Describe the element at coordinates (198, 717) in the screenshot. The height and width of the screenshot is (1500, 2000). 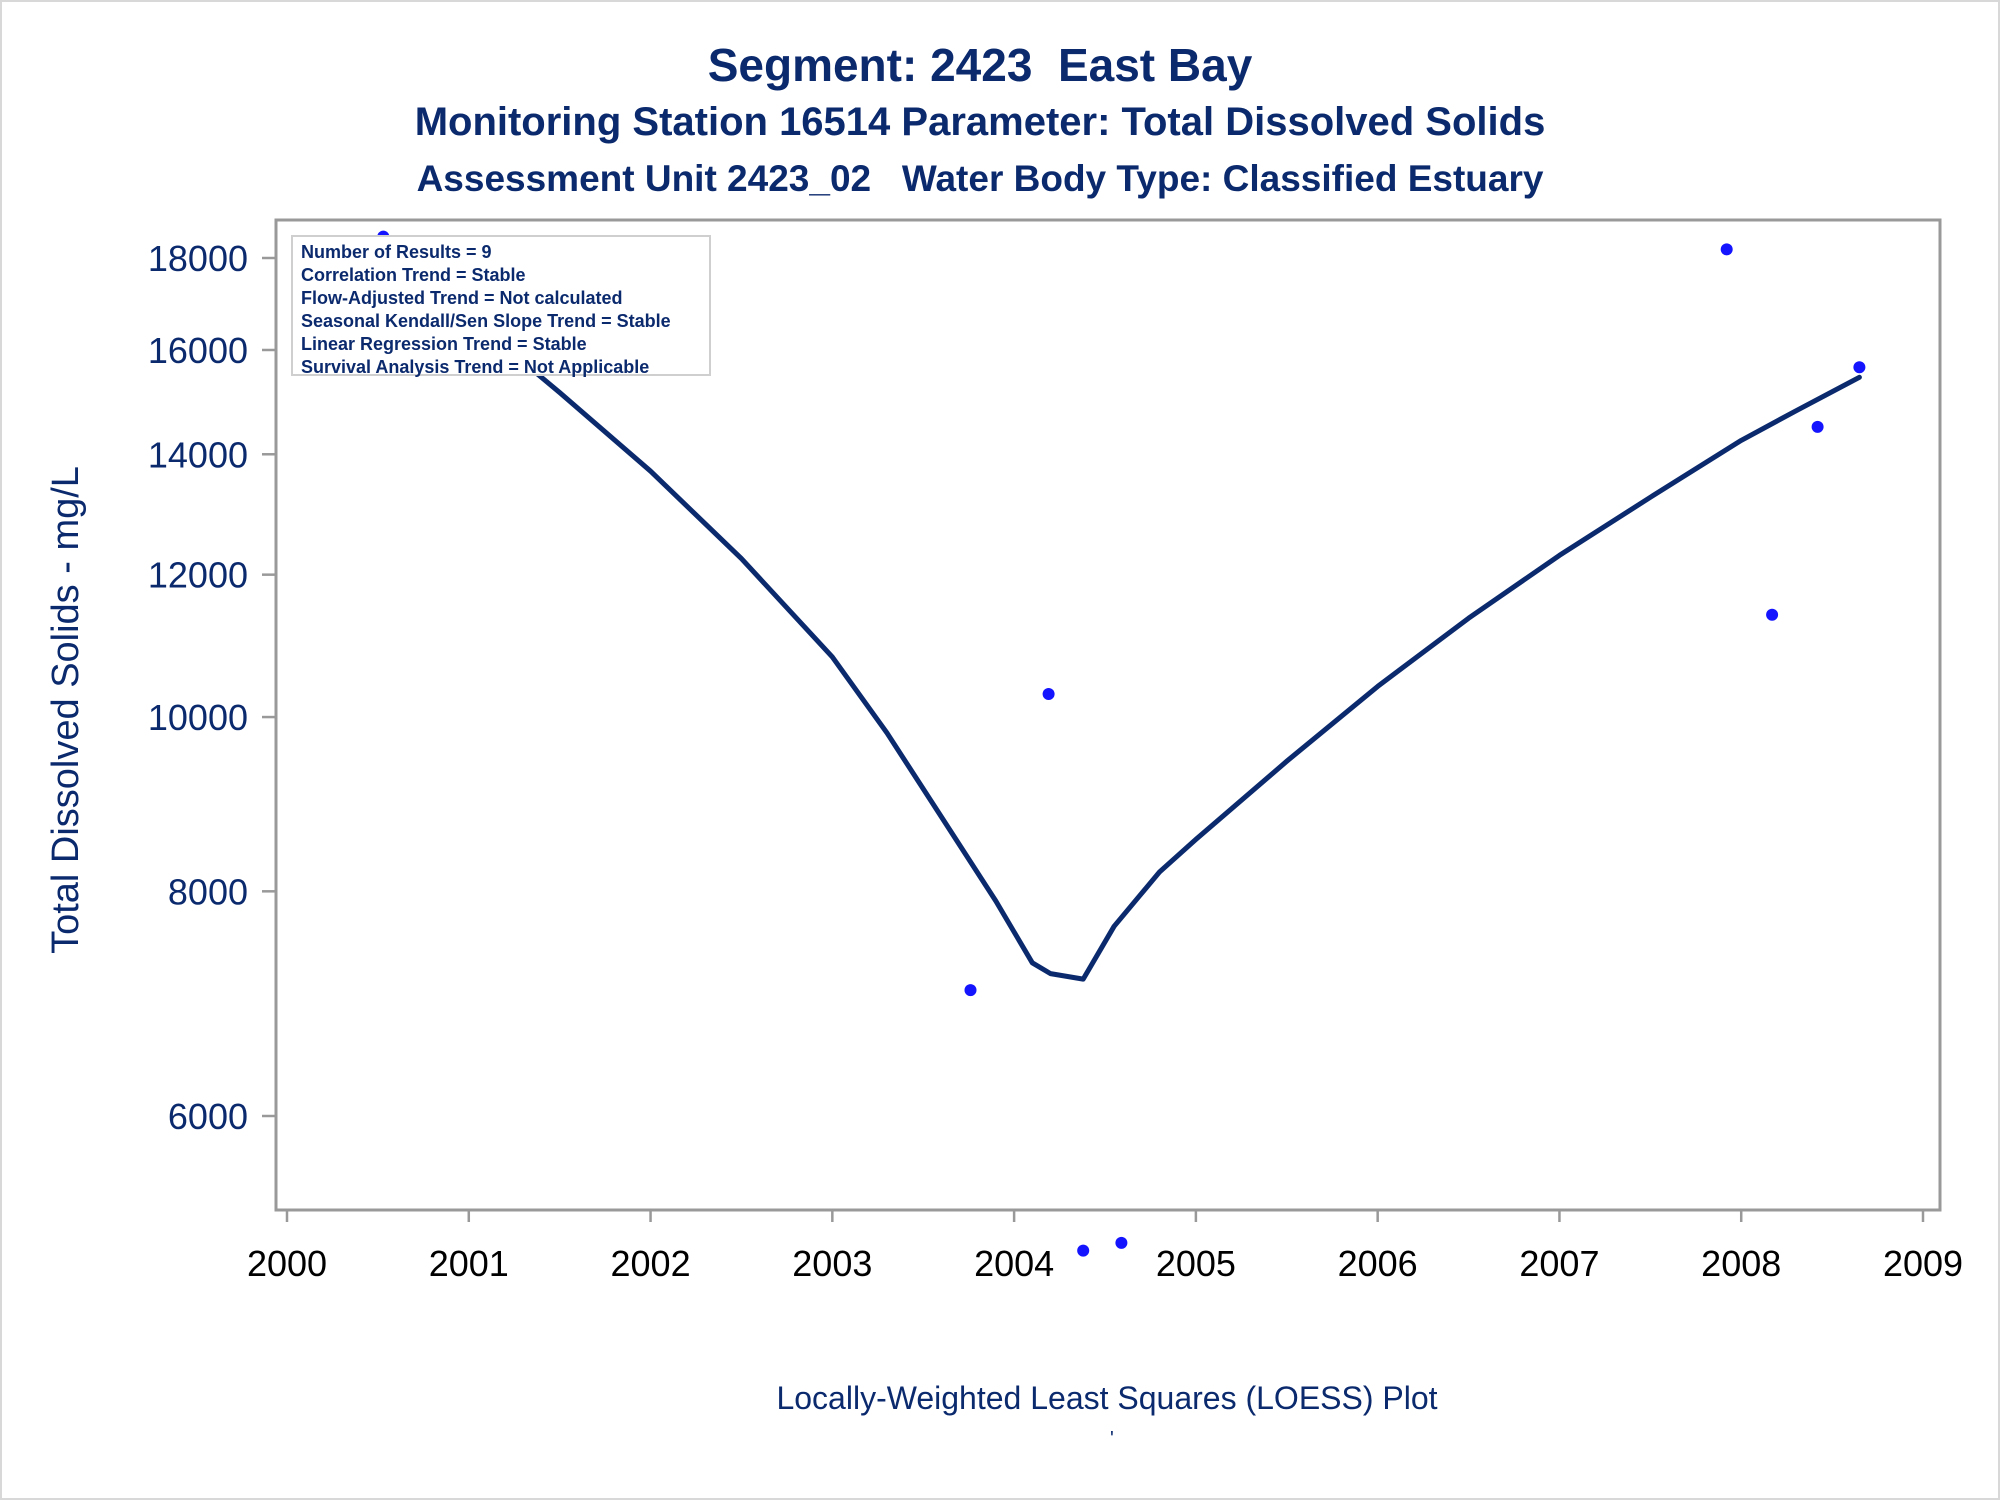
I see `y-tick-label: 10000` at that location.